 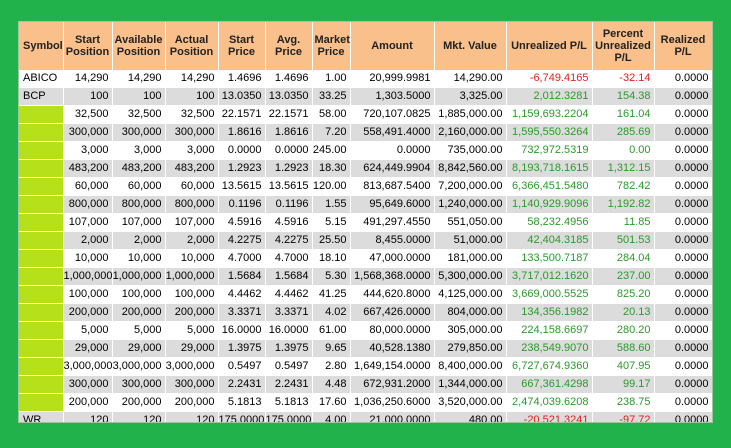 I want to click on header-avg-price: Avg. Price, so click(x=289, y=46).